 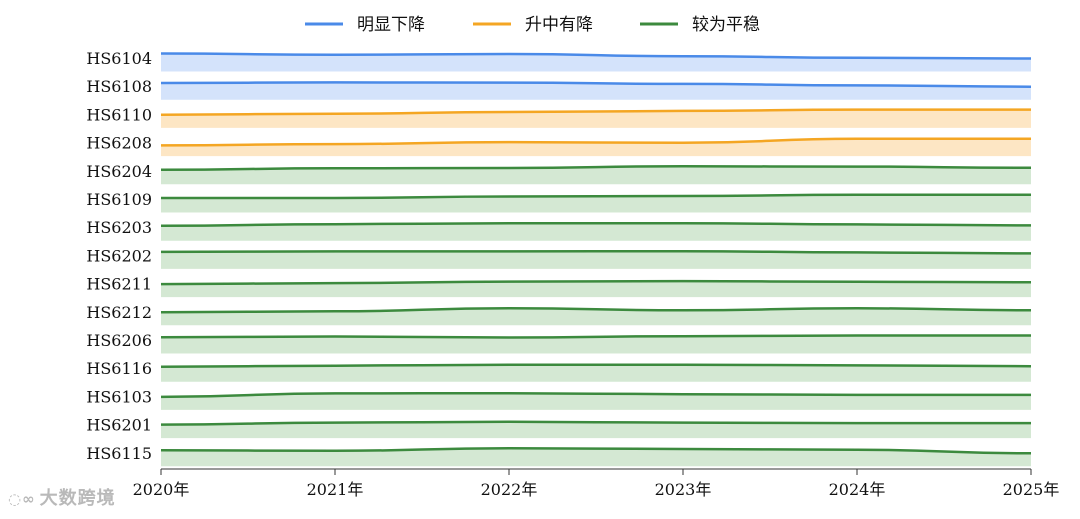 I want to click on ridge-HS6115: HS6115, so click(x=559, y=455).